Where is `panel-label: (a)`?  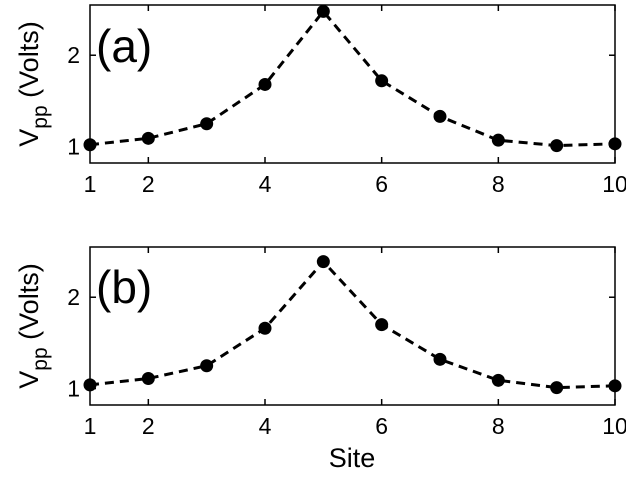 panel-label: (a) is located at coordinates (124, 46).